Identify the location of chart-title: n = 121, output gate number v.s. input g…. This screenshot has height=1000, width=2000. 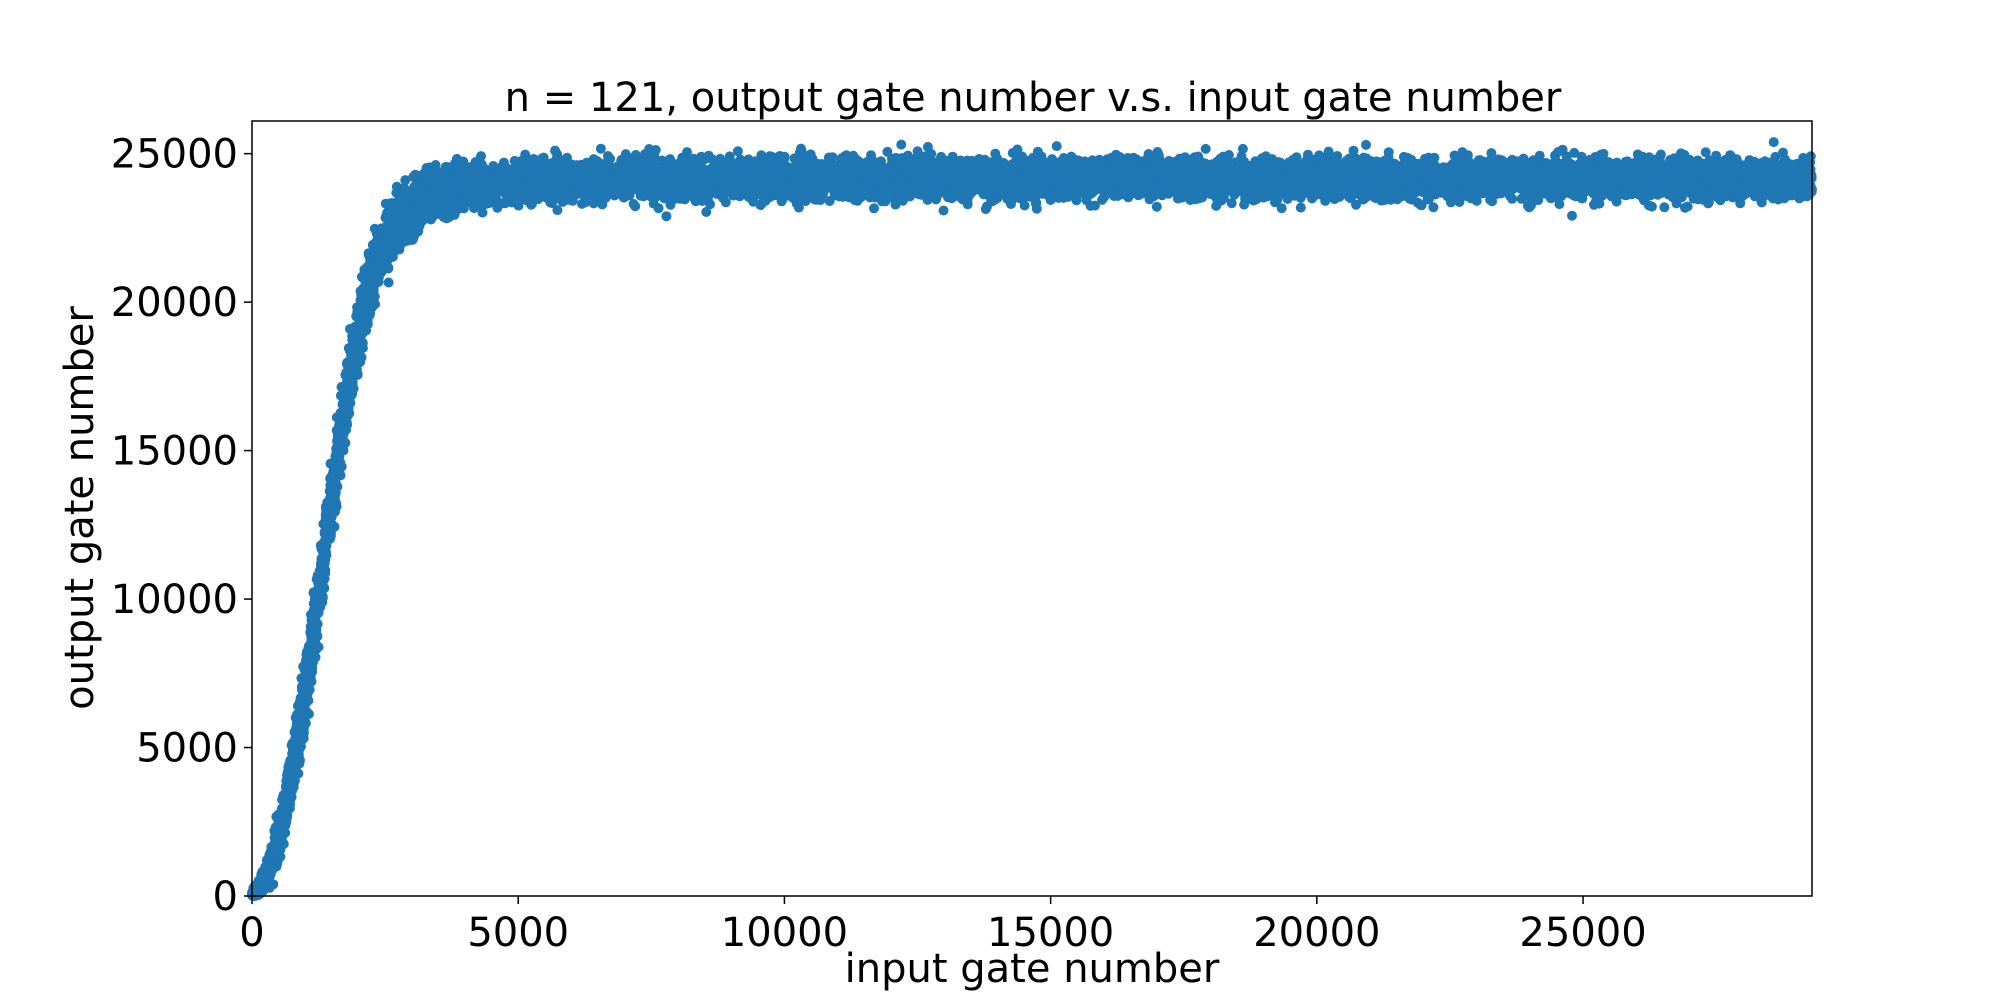
(1033, 98).